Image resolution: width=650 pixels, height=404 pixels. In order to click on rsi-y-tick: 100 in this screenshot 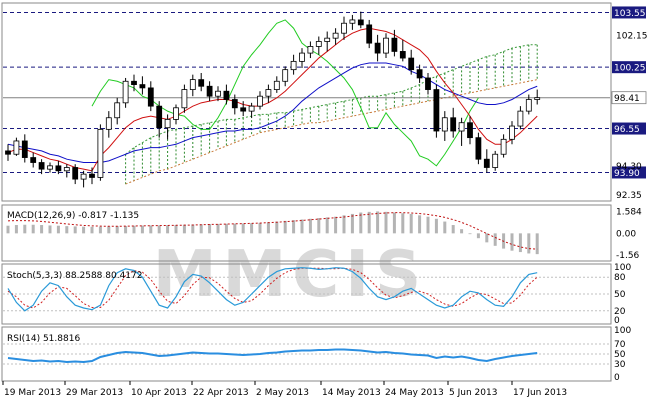, I will do `click(622, 331)`.